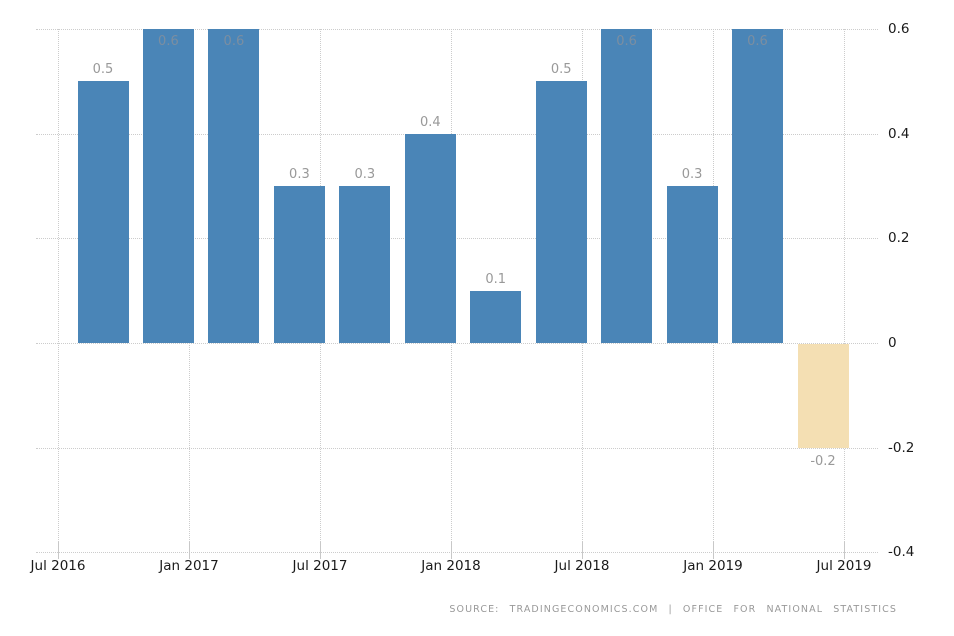 This screenshot has height=636, width=954. I want to click on bar-value-label: 0.4, so click(430, 122).